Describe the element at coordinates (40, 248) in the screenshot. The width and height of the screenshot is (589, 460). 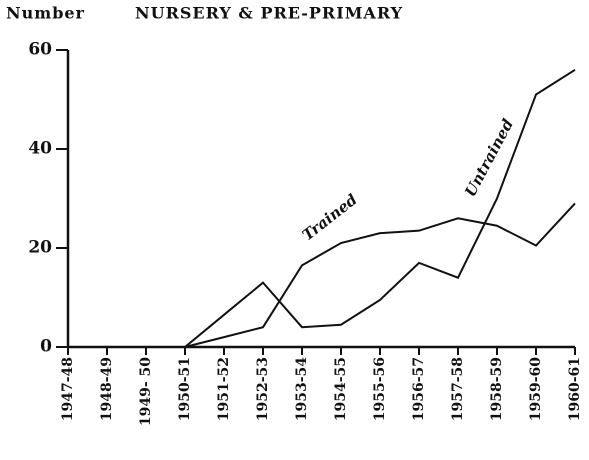
I see `y-tick-label: 20` at that location.